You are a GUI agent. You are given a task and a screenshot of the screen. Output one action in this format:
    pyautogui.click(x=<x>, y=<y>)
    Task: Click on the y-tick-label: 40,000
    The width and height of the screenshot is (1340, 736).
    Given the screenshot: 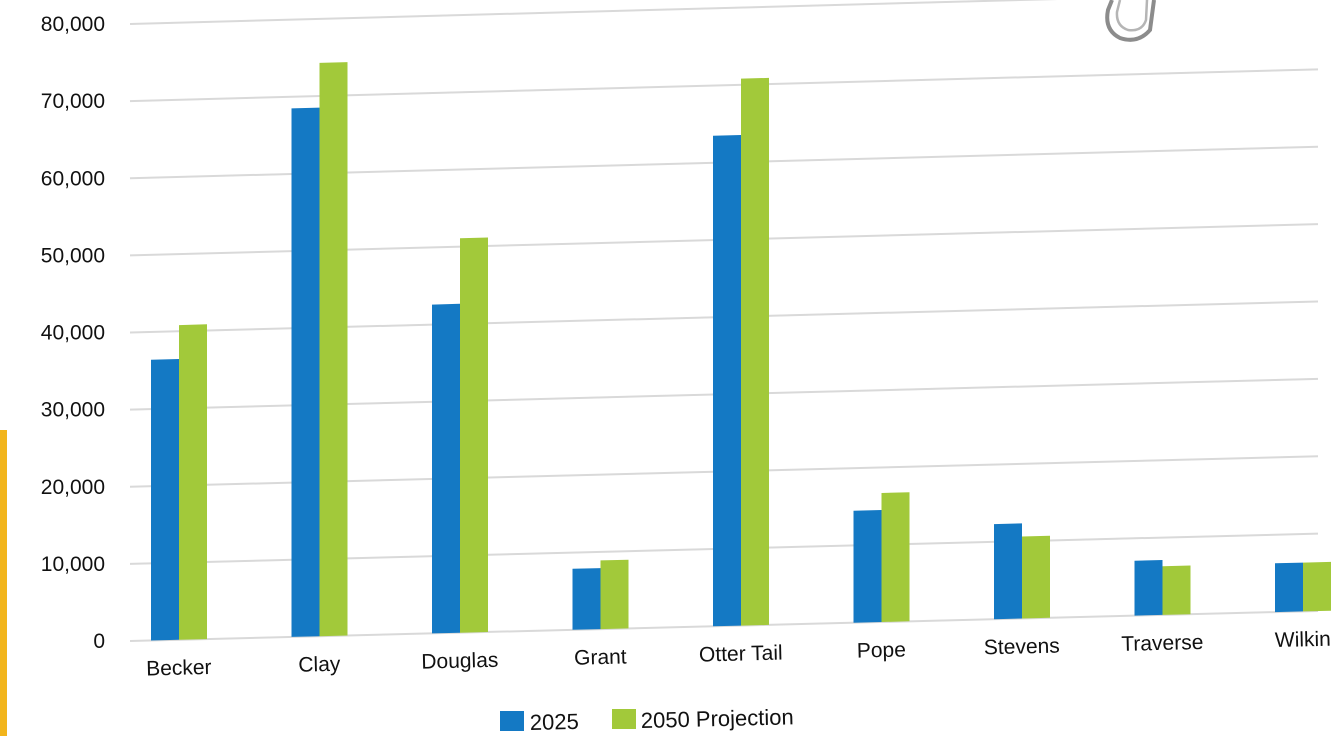 What is the action you would take?
    pyautogui.click(x=73, y=333)
    